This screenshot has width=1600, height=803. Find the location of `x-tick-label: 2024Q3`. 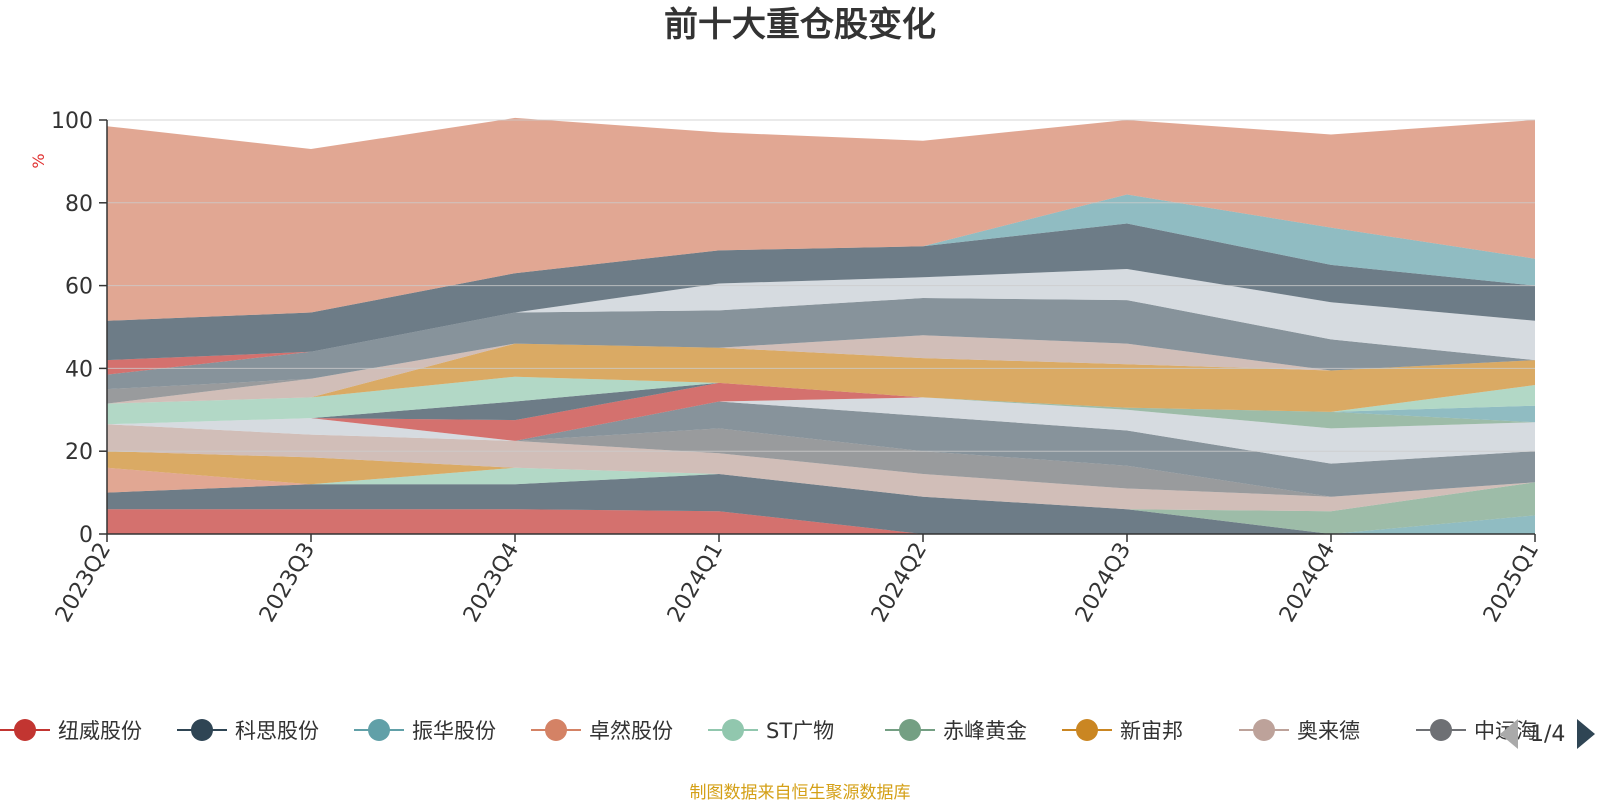

x-tick-label: 2024Q3 is located at coordinates (1103, 583).